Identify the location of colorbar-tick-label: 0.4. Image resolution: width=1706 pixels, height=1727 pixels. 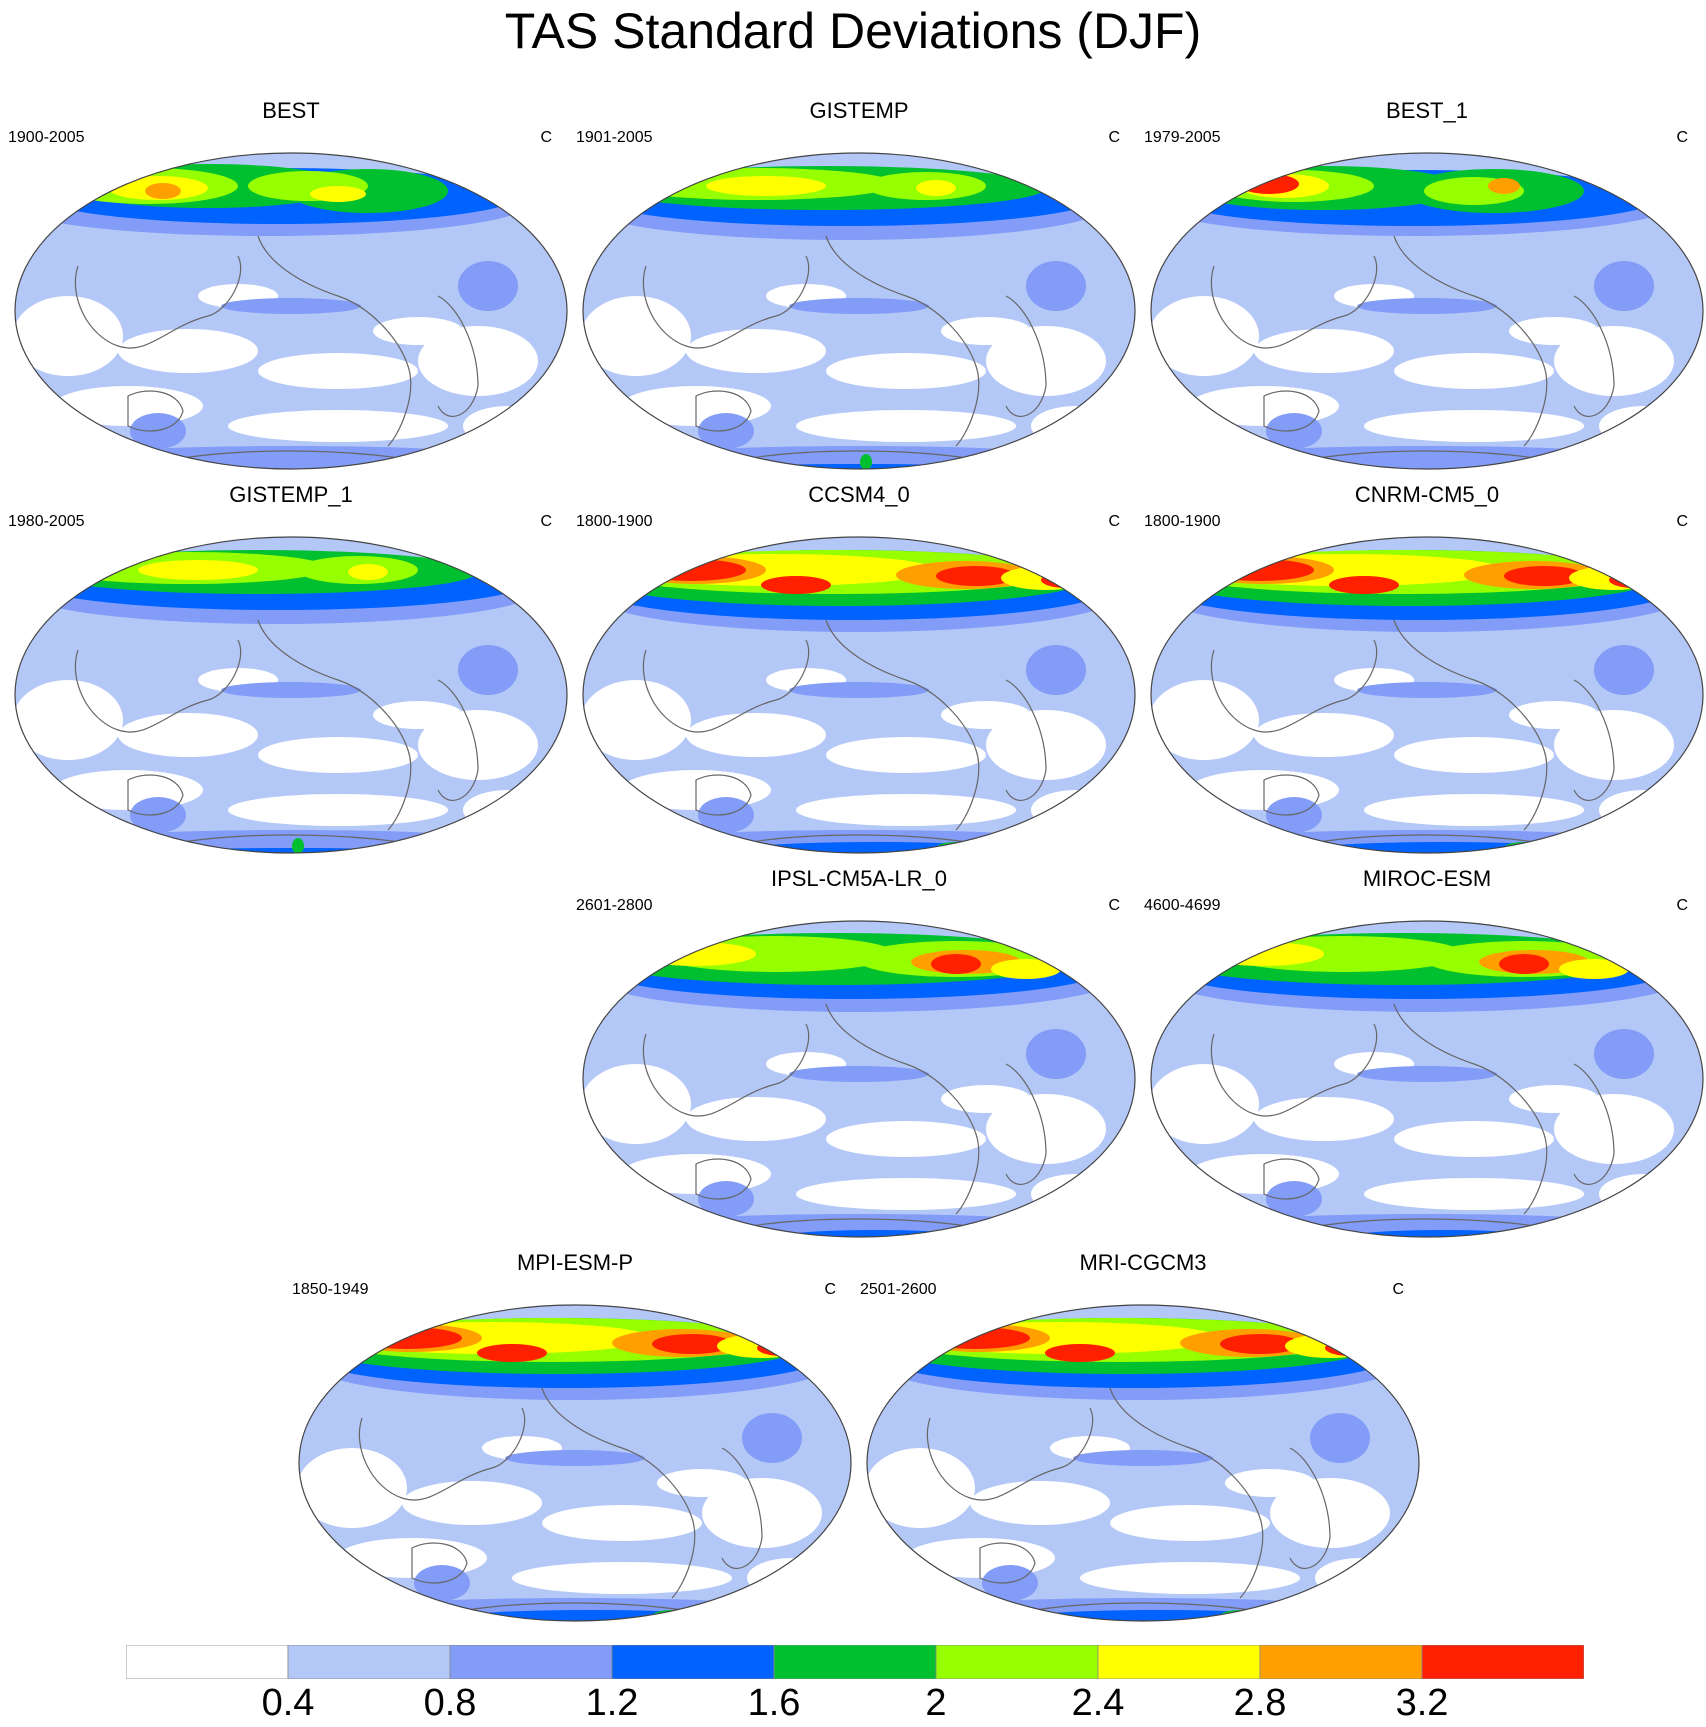
(288, 1703).